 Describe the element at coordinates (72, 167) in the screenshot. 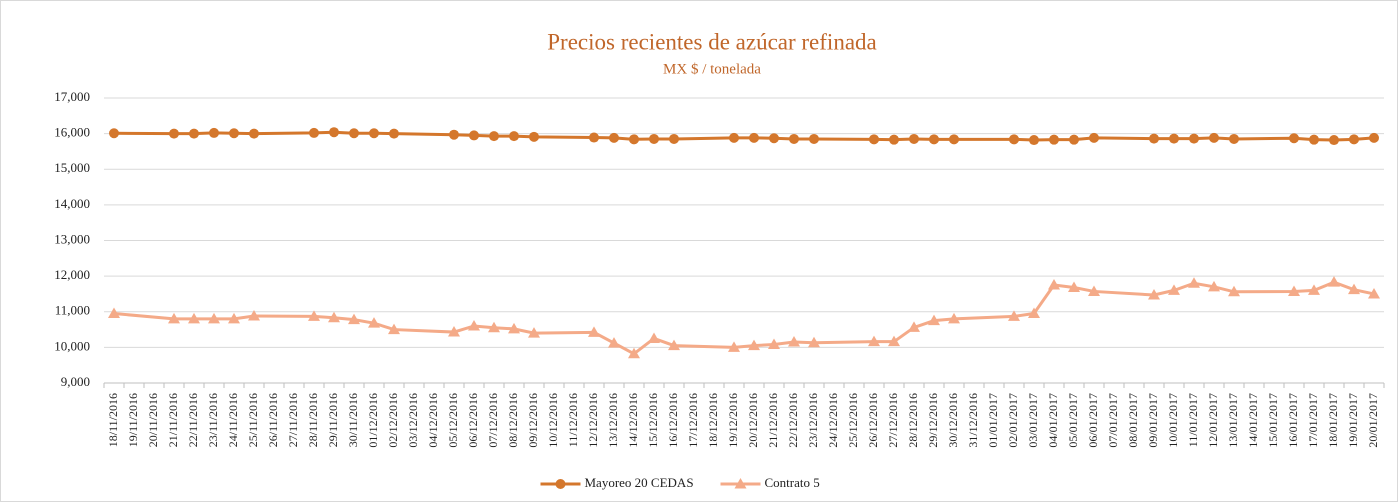

I see `y-tick-label: 15,000` at that location.